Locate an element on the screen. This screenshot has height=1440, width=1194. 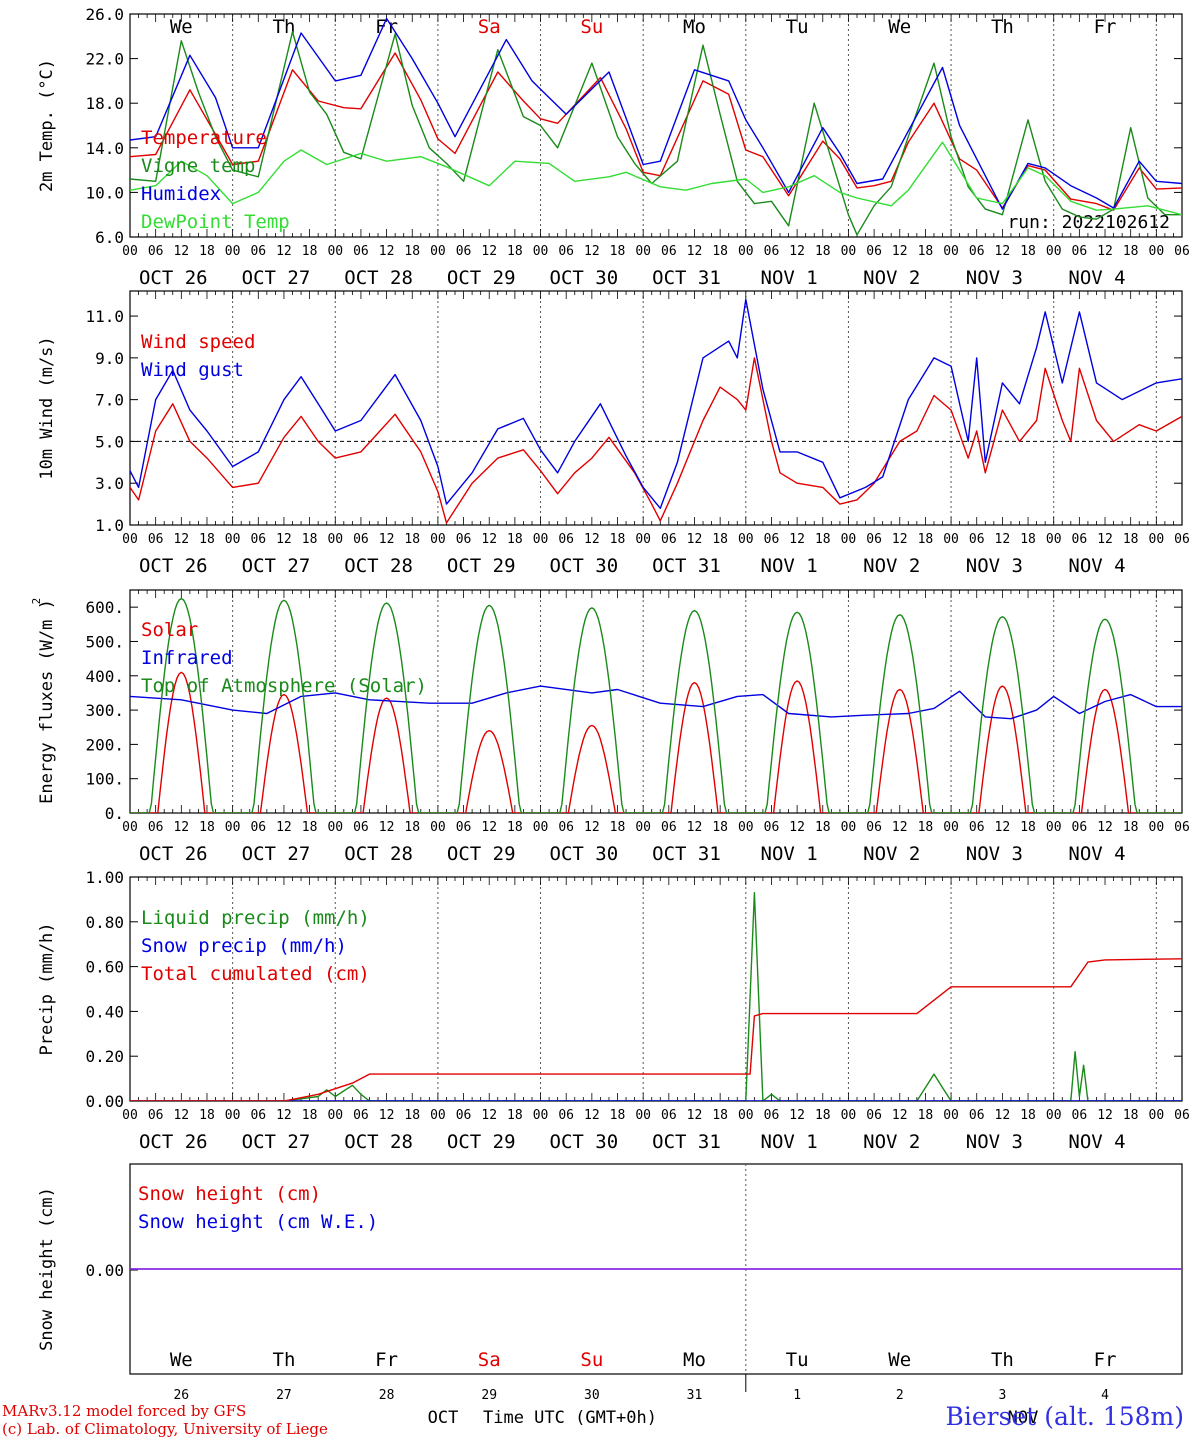
x-axis-title: Time UTC (GMT+0h) is located at coordinates (570, 1418).